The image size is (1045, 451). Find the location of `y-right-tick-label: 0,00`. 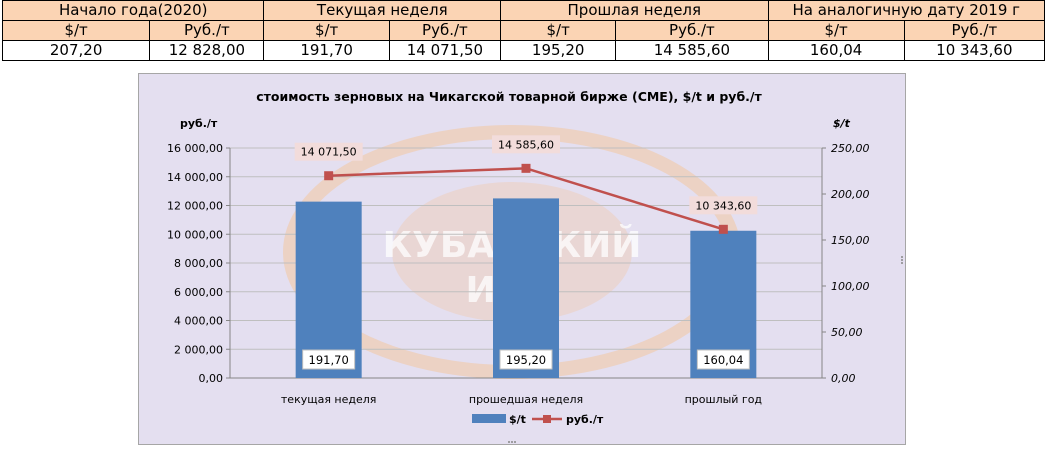

y-right-tick-label: 0,00 is located at coordinates (843, 378).